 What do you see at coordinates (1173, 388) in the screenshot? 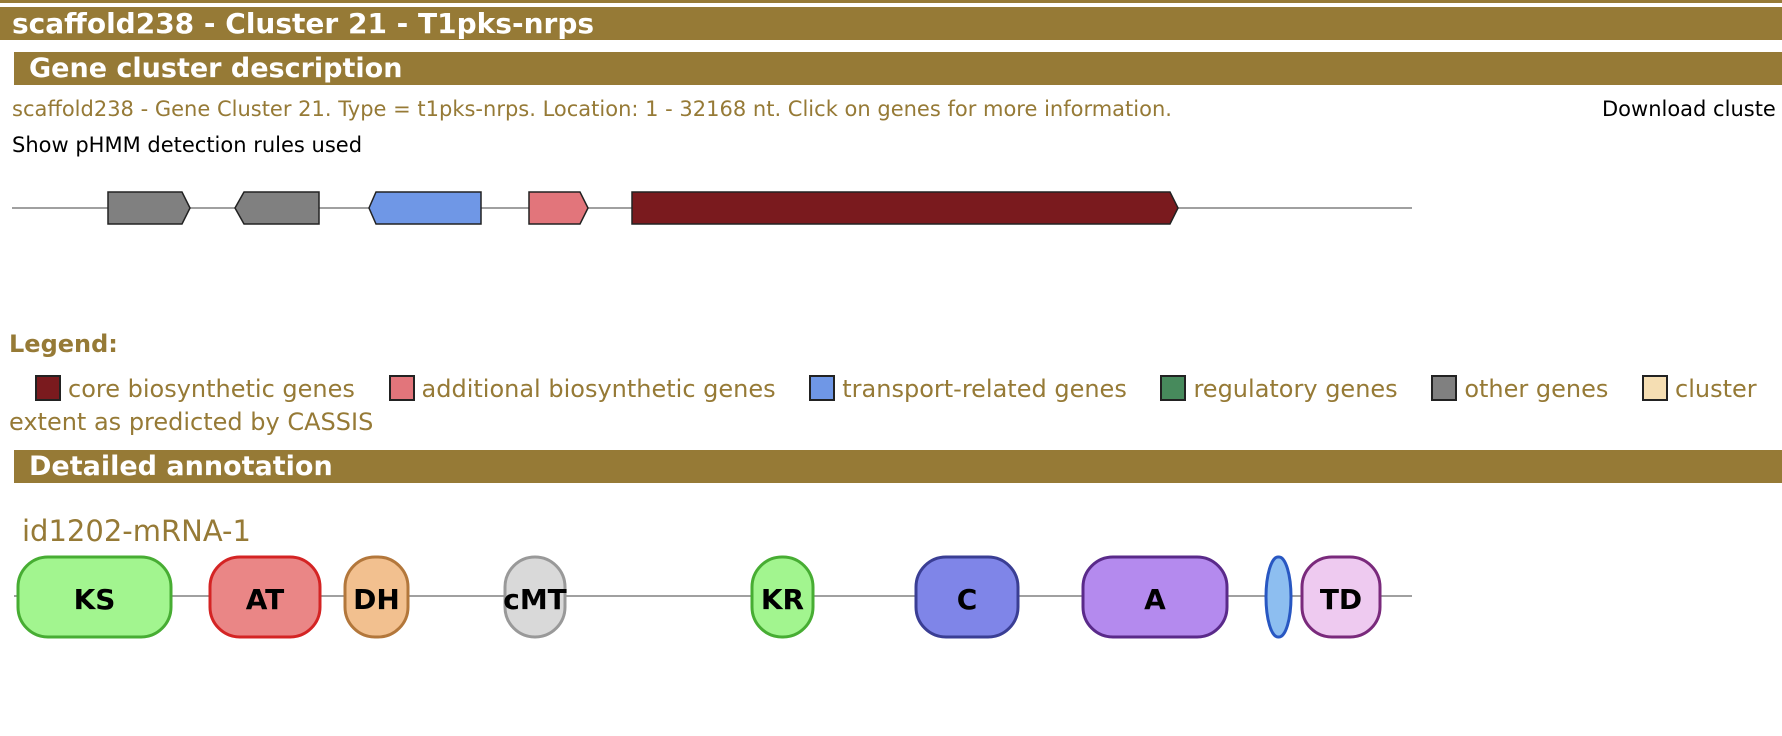
I see `legend-swatch-regulatory` at bounding box center [1173, 388].